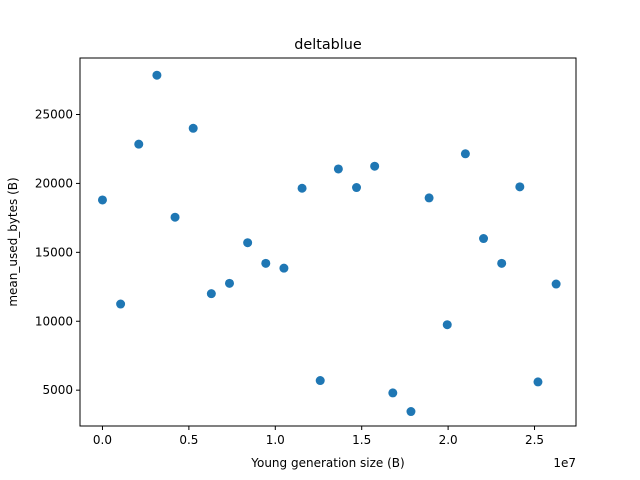 The height and width of the screenshot is (480, 640). Describe the element at coordinates (534, 440) in the screenshot. I see `x-tick-label: 2.5` at that location.